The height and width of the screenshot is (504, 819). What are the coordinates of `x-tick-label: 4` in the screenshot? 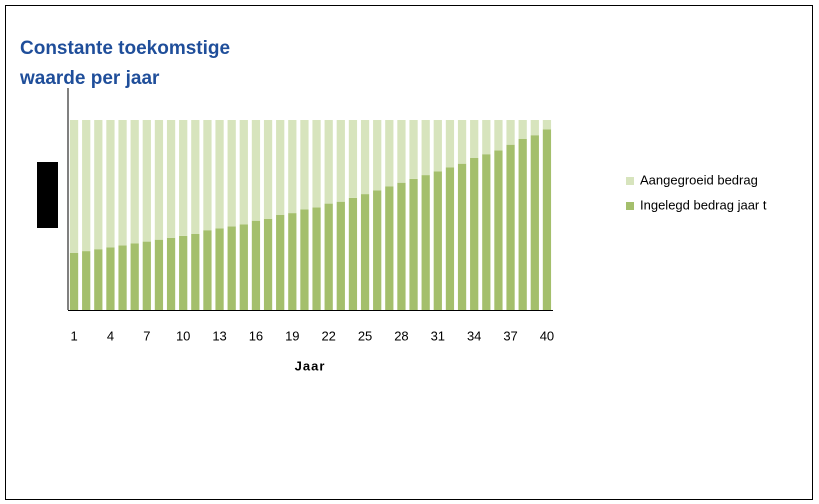 It's located at (110, 335).